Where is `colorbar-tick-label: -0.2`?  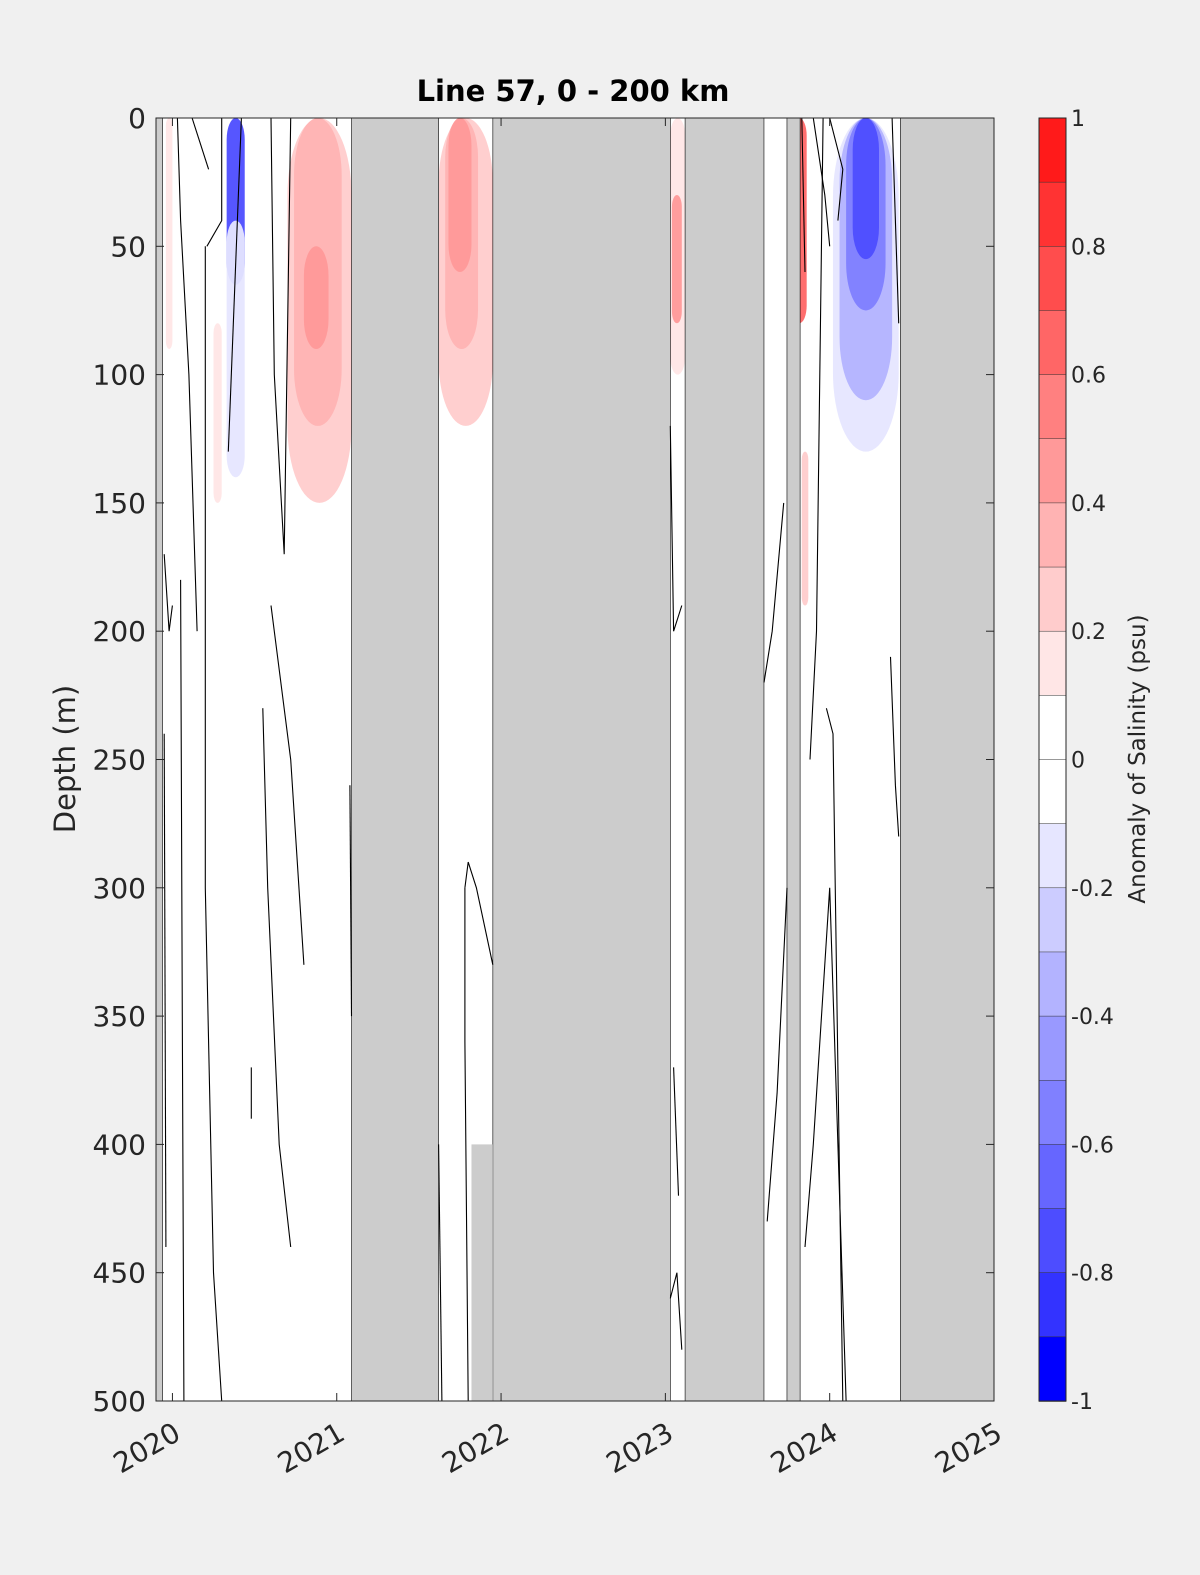
colorbar-tick-label: -0.2 is located at coordinates (1092, 889).